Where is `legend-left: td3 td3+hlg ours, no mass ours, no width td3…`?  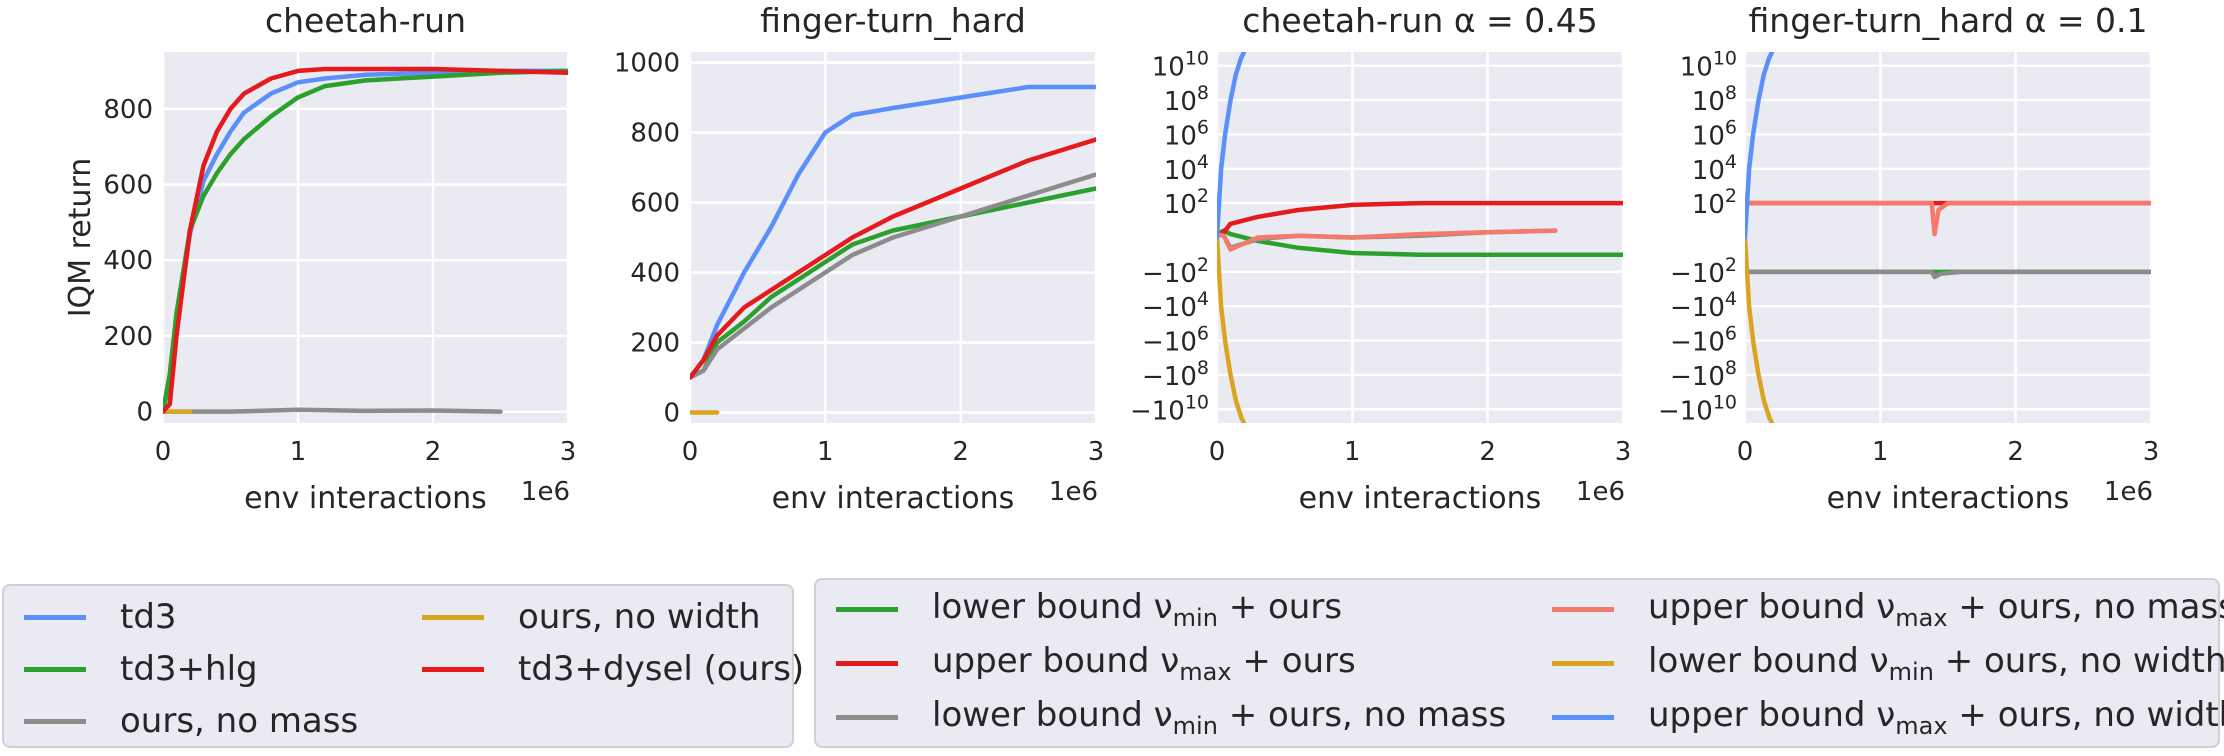 legend-left: td3 td3+hlg ours, no mass ours, no width td3… is located at coordinates (403, 666).